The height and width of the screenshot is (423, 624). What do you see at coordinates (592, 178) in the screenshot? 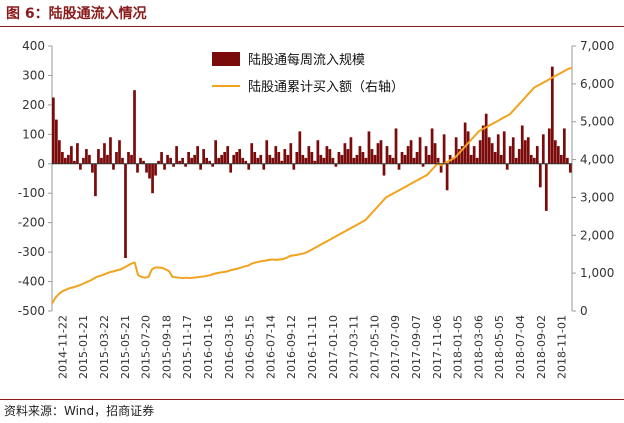
I see `right-y-axis: 7,000 6,000 5,000 4,000 3,000 2,000 1,000 0` at bounding box center [592, 178].